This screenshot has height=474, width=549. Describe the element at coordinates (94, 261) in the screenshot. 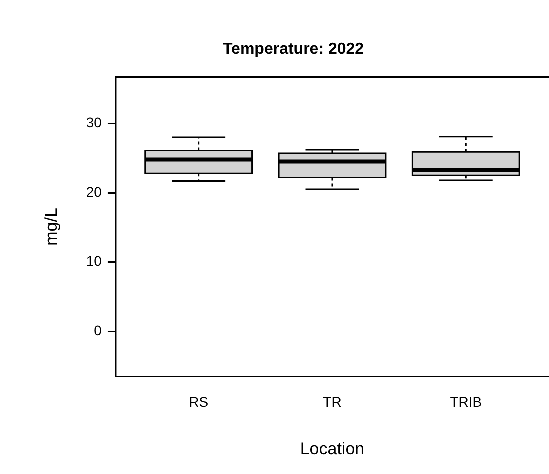

I see `y-tick-label: 10` at that location.